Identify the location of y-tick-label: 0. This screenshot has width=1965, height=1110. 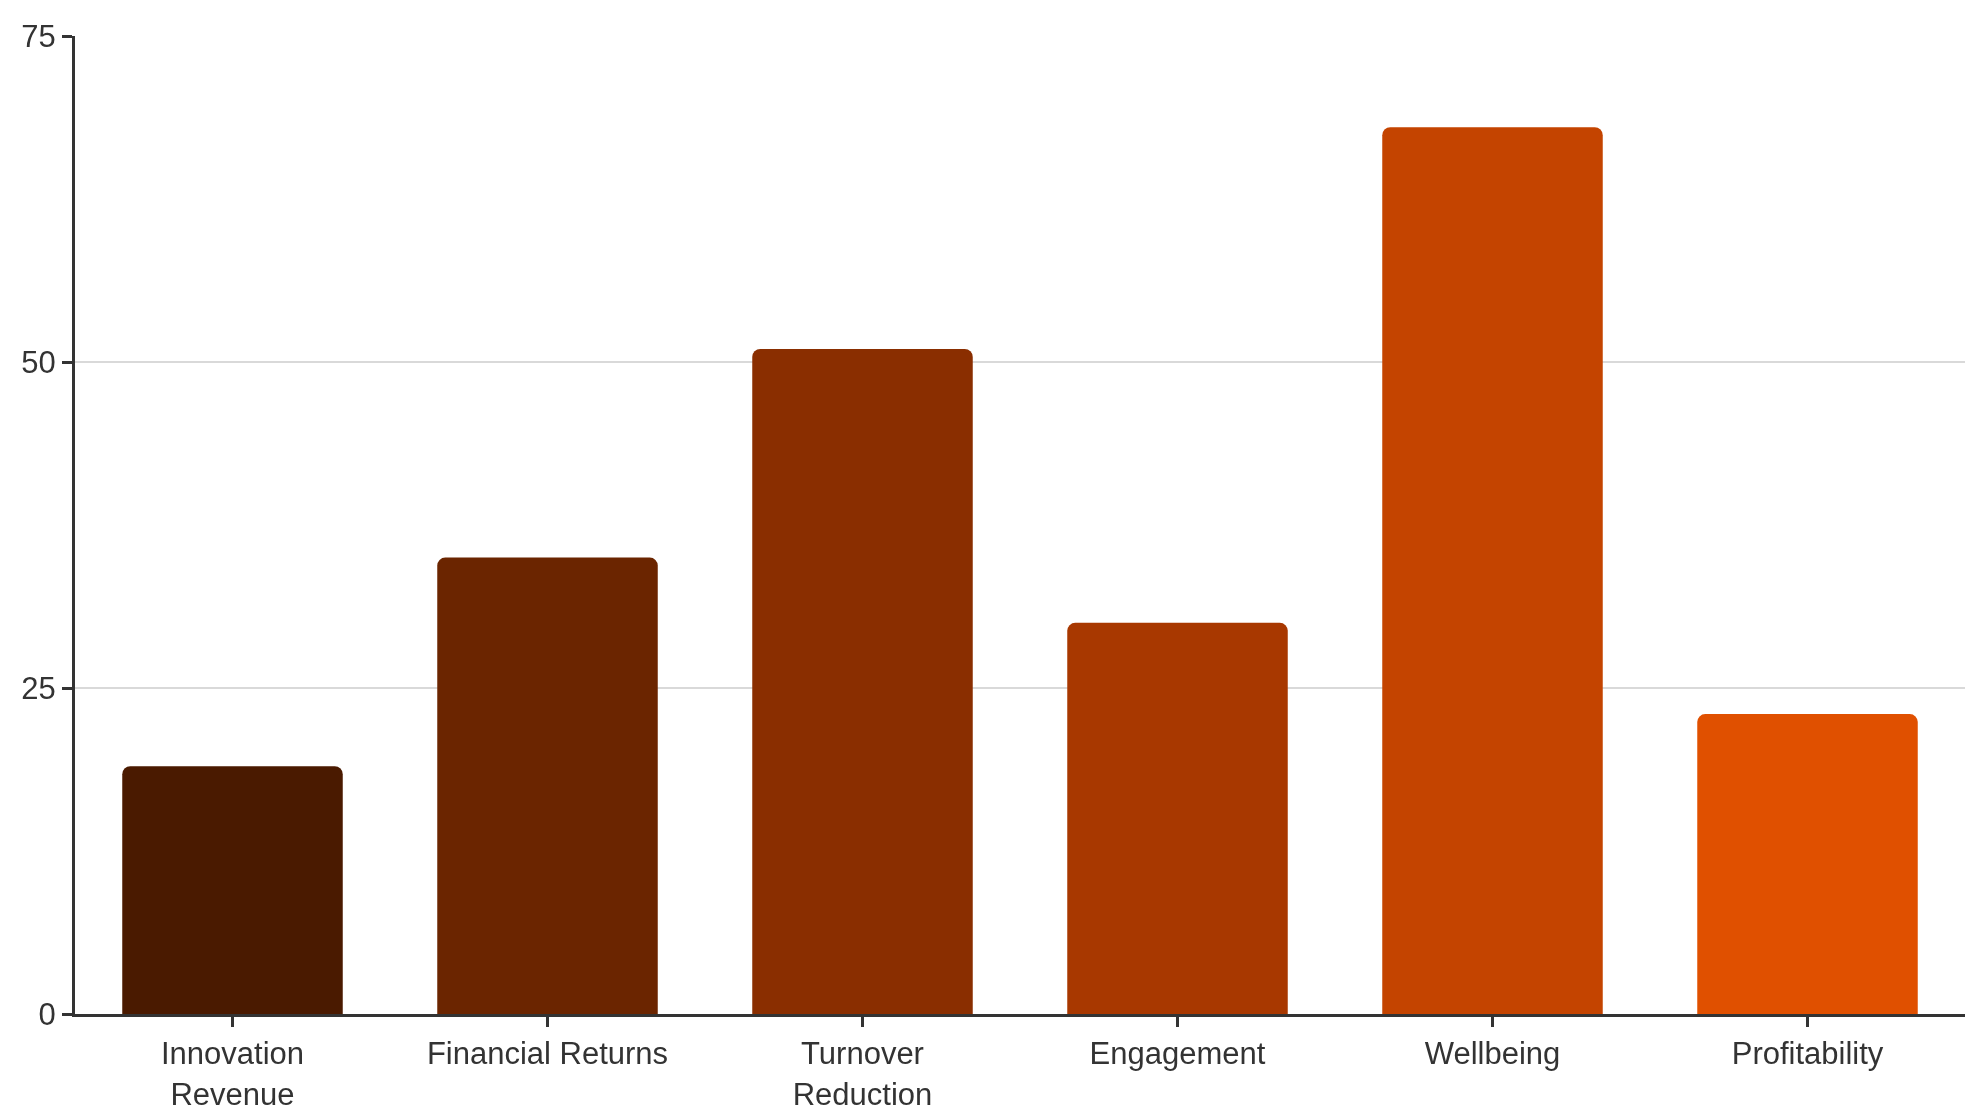
(47, 1014).